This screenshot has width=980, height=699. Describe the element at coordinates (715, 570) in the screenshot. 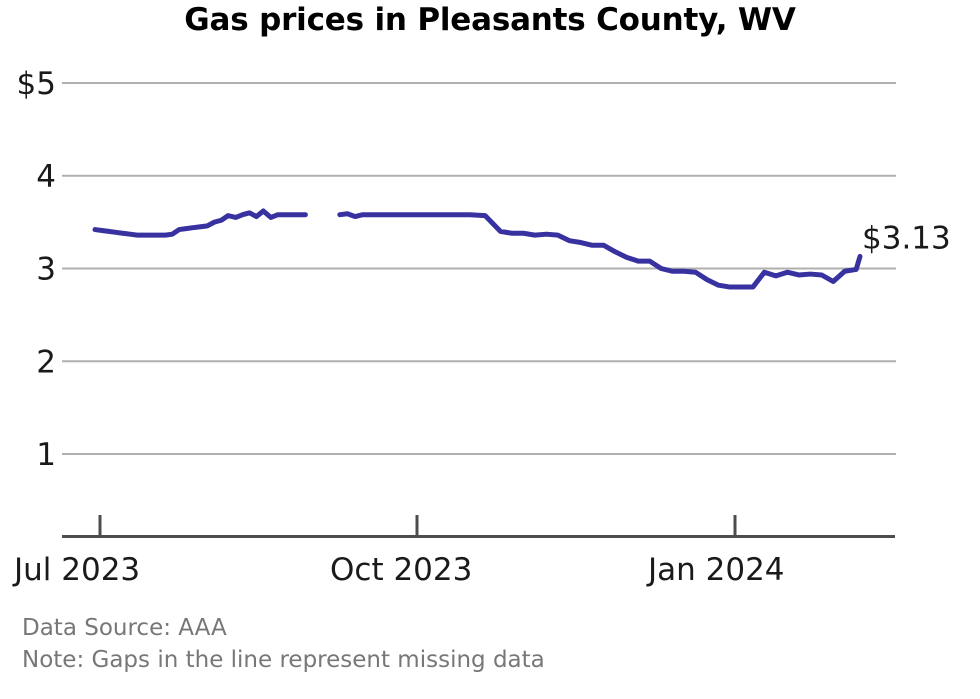

I see `x-axis-tick-label: Jan 2024` at that location.